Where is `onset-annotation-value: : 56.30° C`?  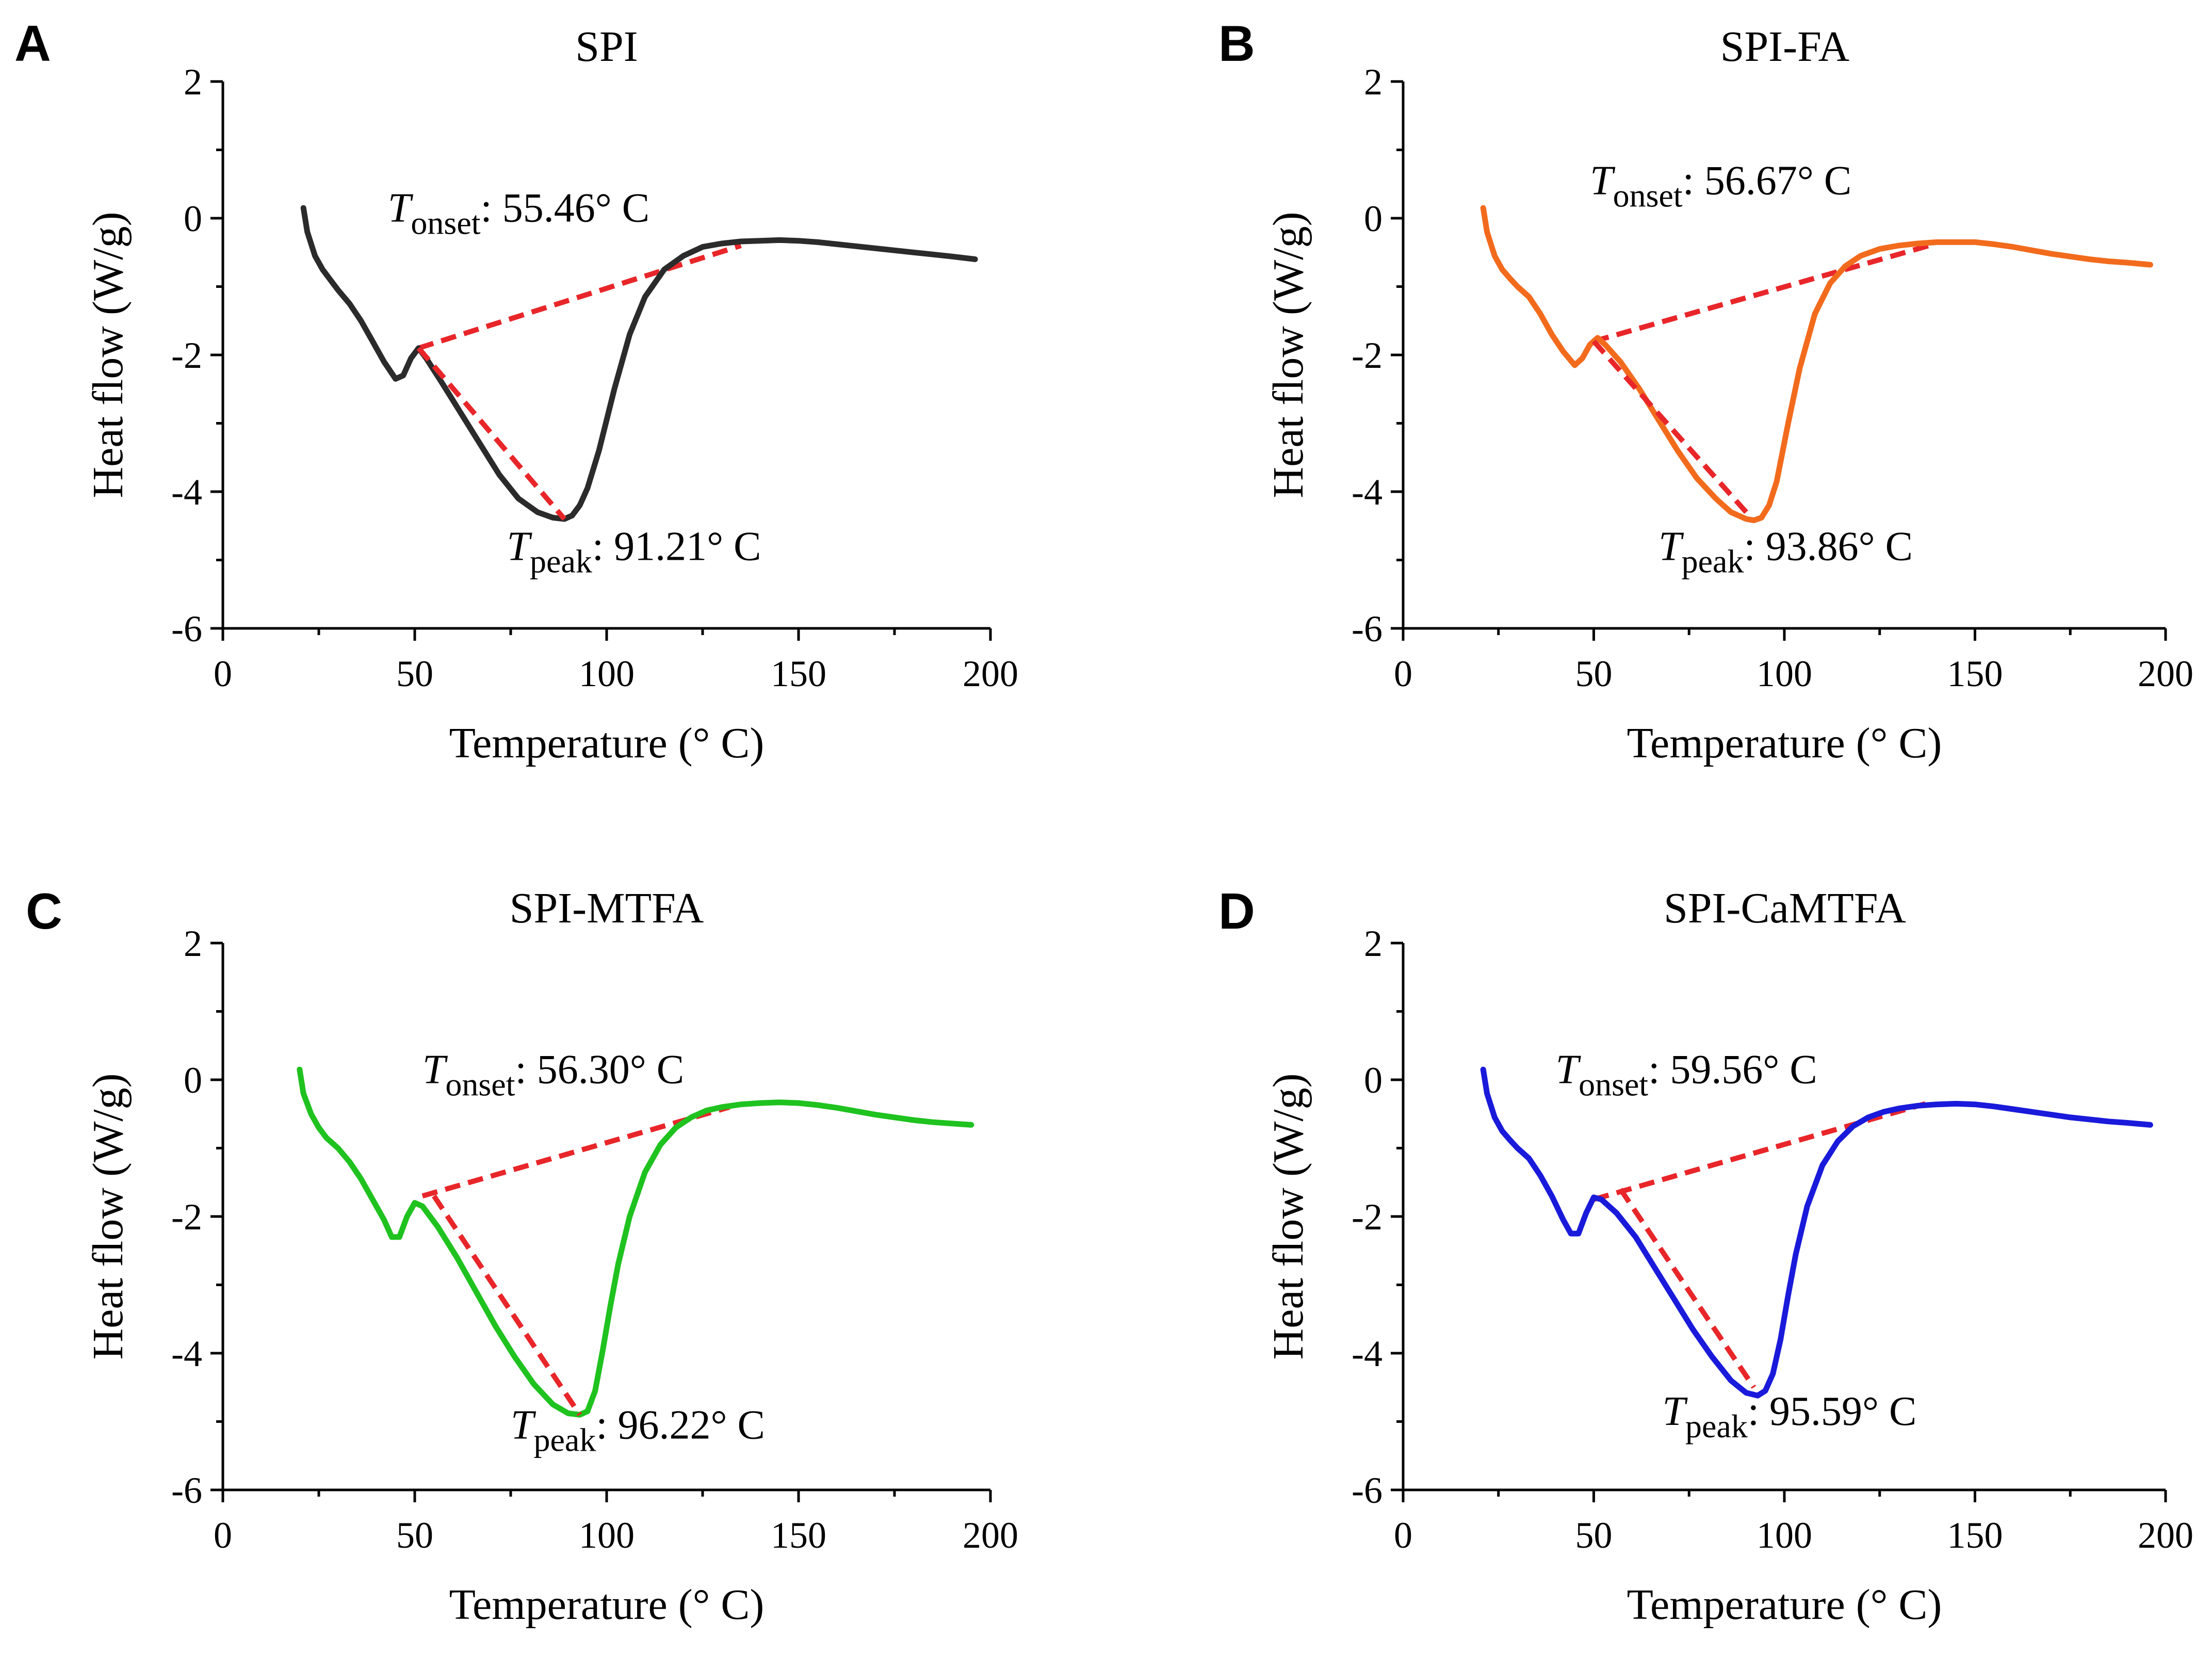 onset-annotation-value: : 56.30° C is located at coordinates (599, 1070).